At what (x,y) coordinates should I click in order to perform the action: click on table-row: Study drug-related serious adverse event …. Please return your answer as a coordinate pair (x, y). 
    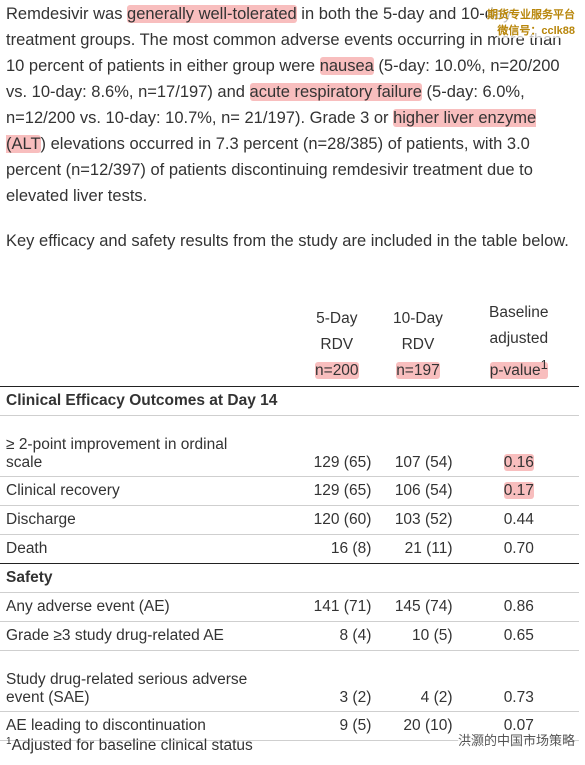
    Looking at the image, I should click on (289, 681).